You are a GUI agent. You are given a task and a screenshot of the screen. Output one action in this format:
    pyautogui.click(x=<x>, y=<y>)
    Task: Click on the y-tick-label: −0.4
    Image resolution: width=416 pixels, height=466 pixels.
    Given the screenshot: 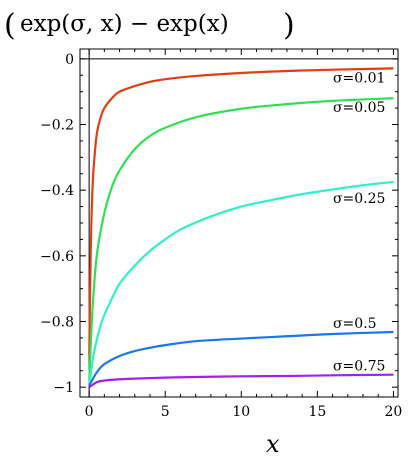 What is the action you would take?
    pyautogui.click(x=57, y=191)
    